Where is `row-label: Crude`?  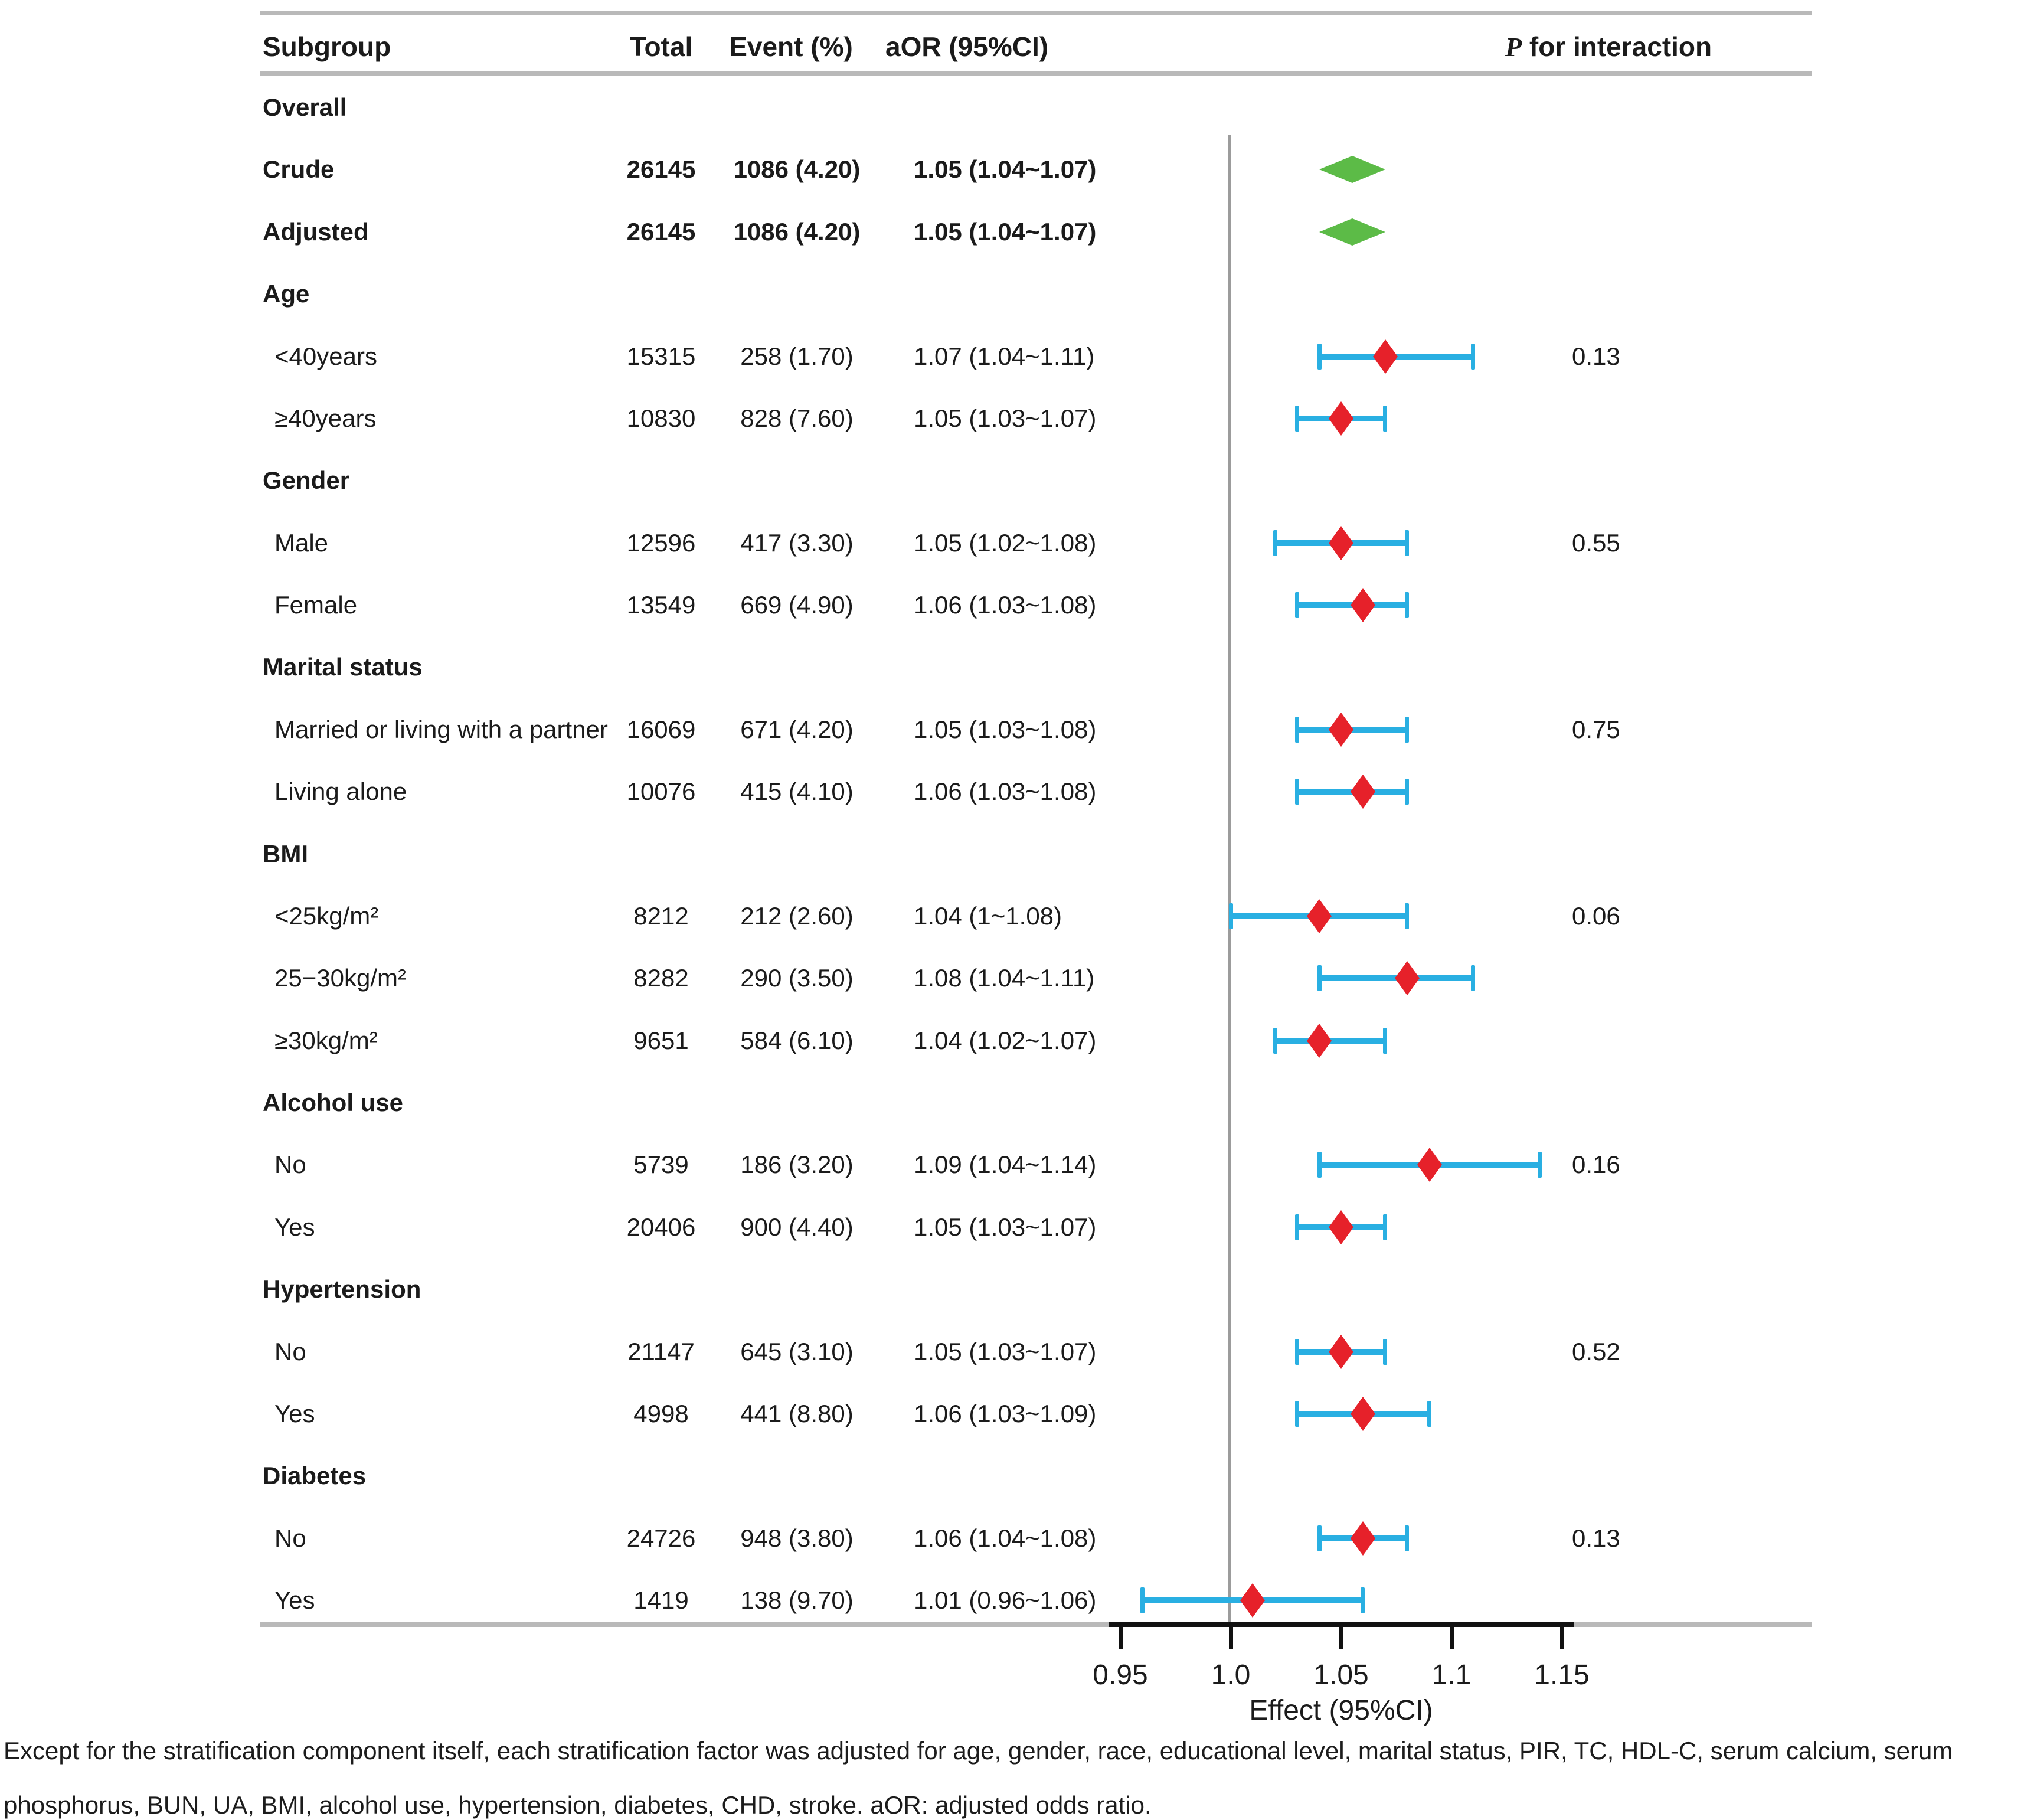
row-label: Crude is located at coordinates (299, 169).